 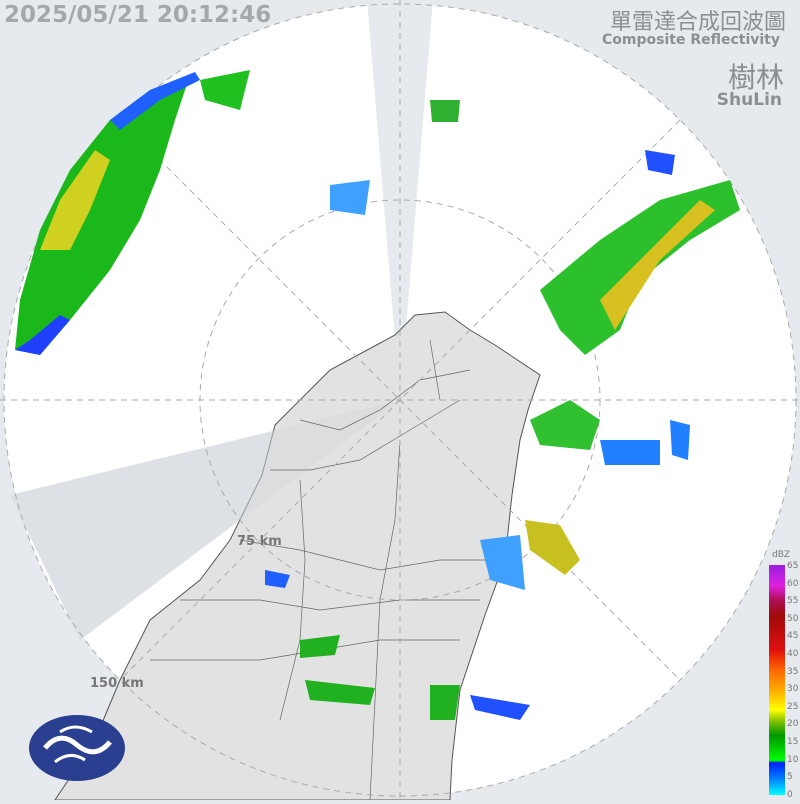 What do you see at coordinates (793, 689) in the screenshot?
I see `legend-tick: 30` at bounding box center [793, 689].